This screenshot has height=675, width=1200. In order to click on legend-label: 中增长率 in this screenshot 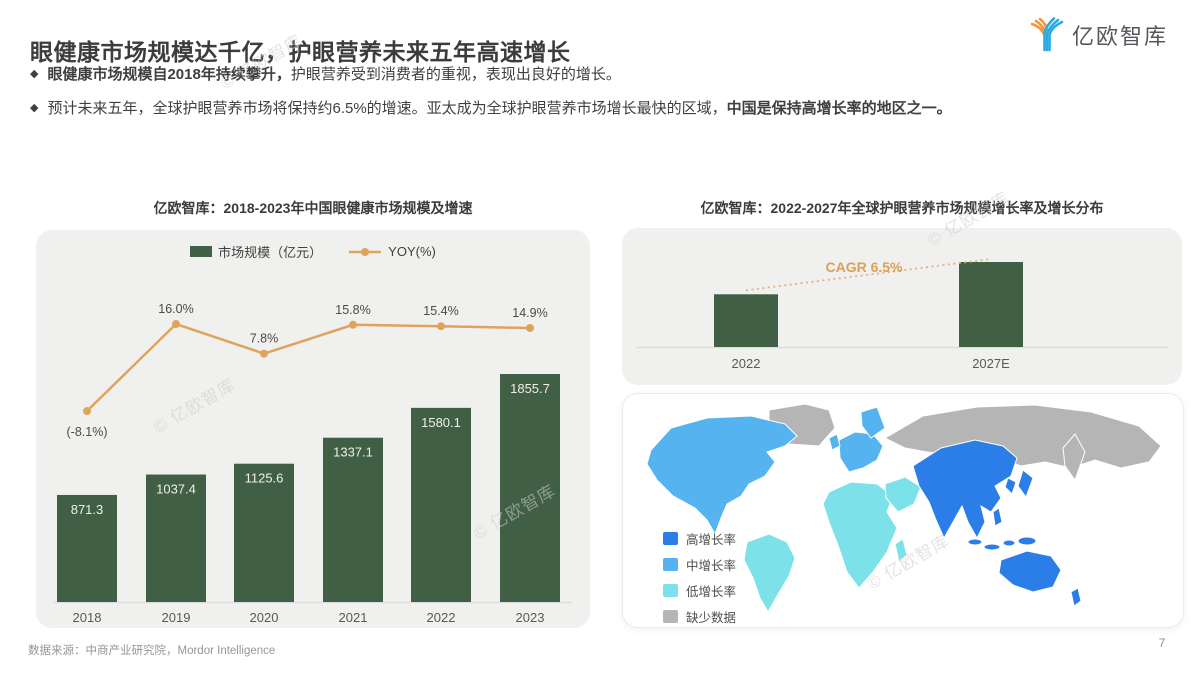, I will do `click(711, 566)`.